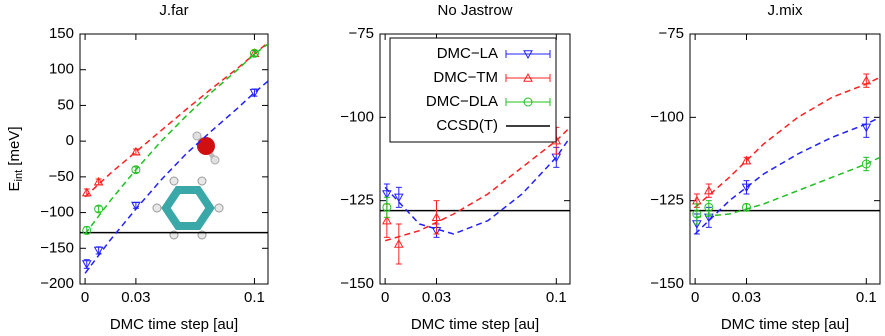  Describe the element at coordinates (61, 176) in the screenshot. I see `y-tick-label: −50` at that location.